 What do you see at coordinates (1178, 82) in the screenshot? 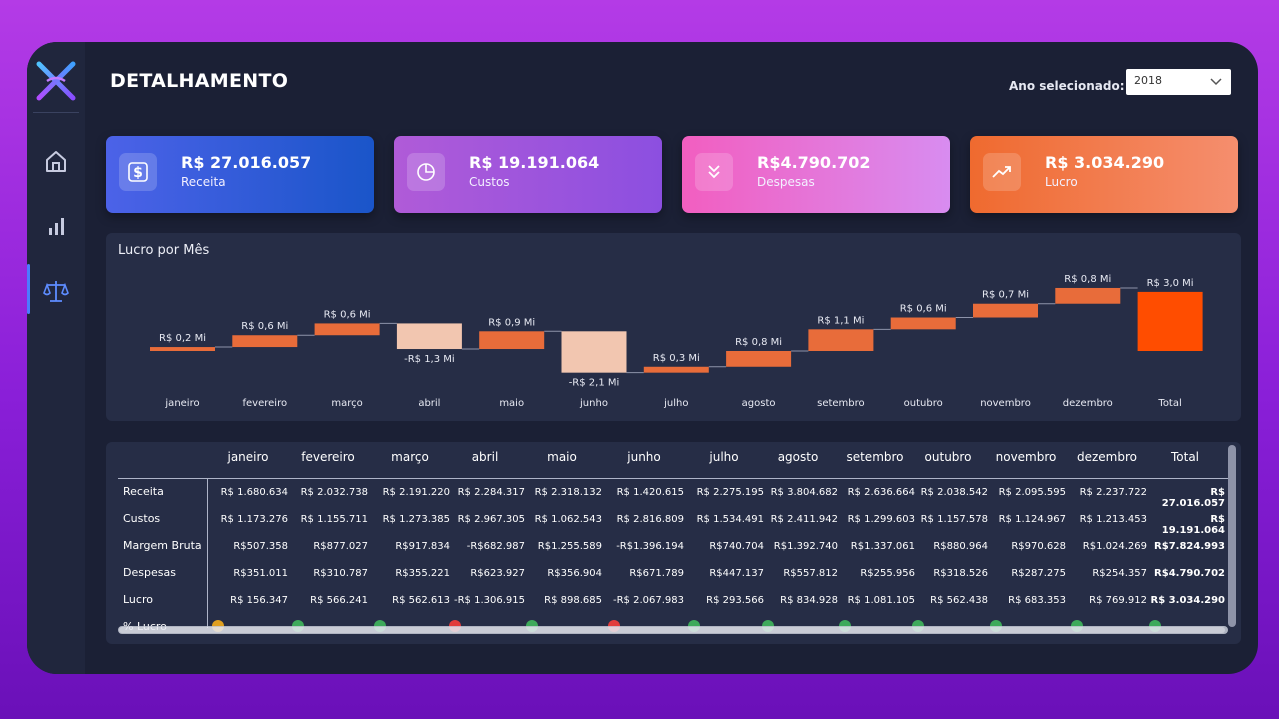
I see `year-dropdown: 2018` at bounding box center [1178, 82].